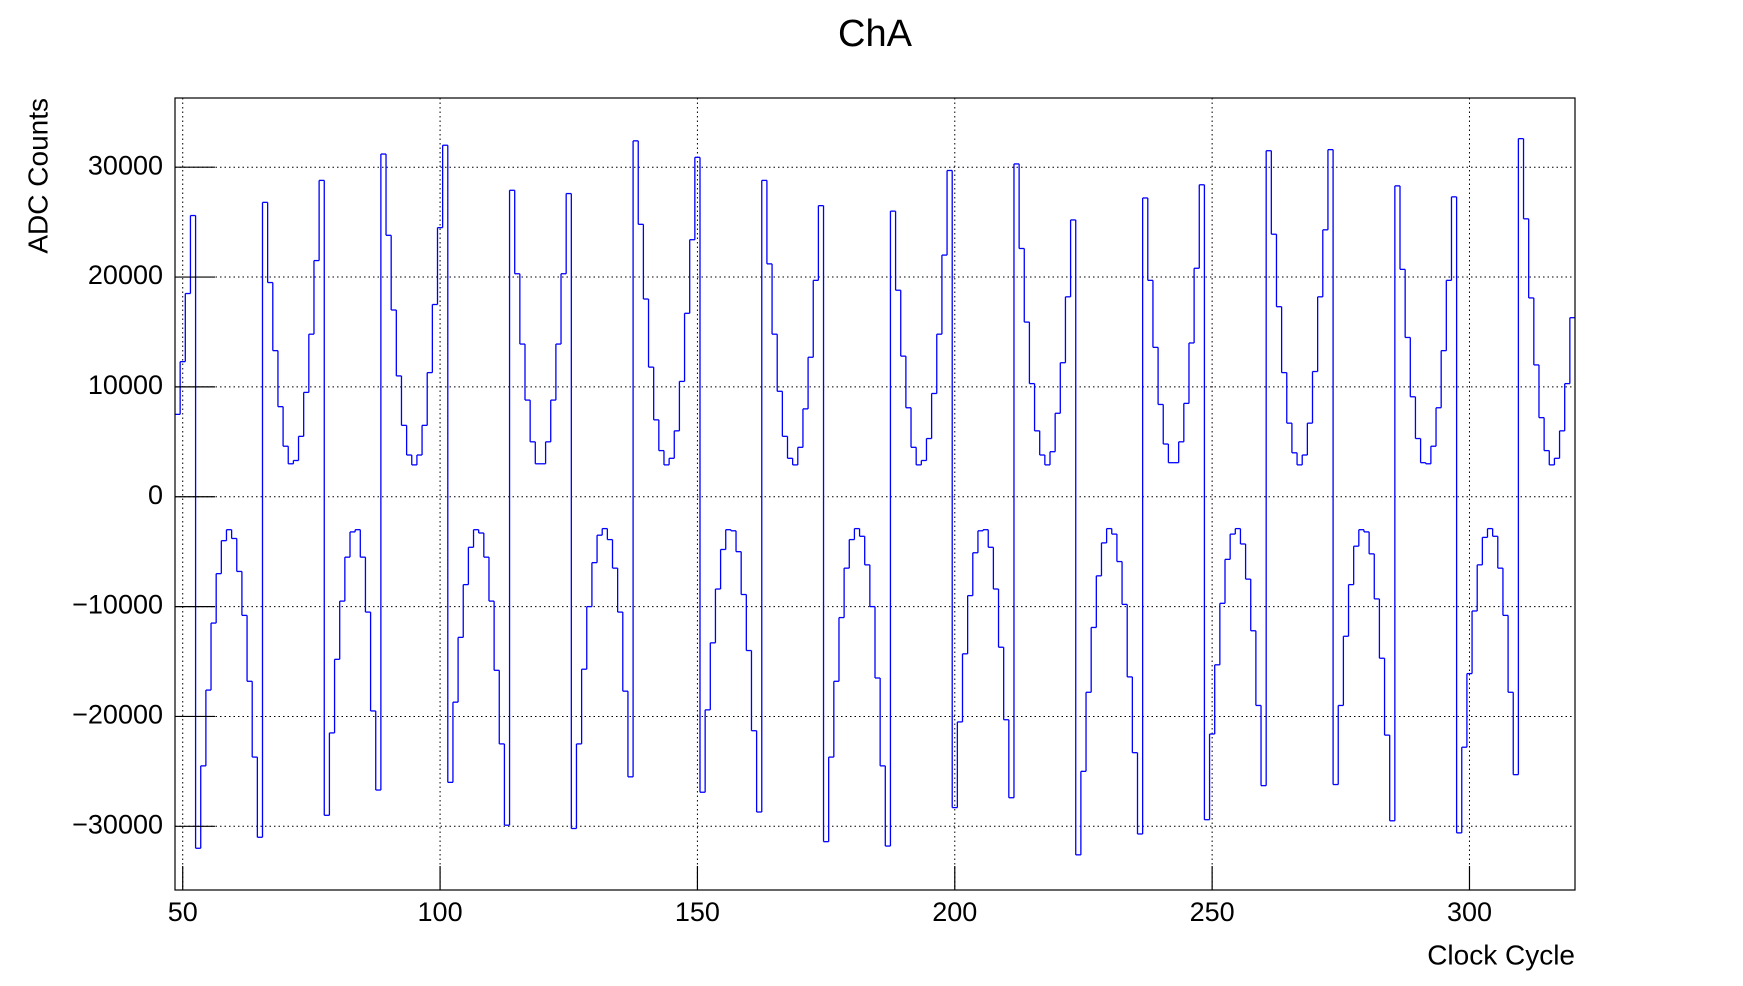 The image size is (1743, 986). What do you see at coordinates (117, 715) in the screenshot?
I see `y-tick-label: −20000` at bounding box center [117, 715].